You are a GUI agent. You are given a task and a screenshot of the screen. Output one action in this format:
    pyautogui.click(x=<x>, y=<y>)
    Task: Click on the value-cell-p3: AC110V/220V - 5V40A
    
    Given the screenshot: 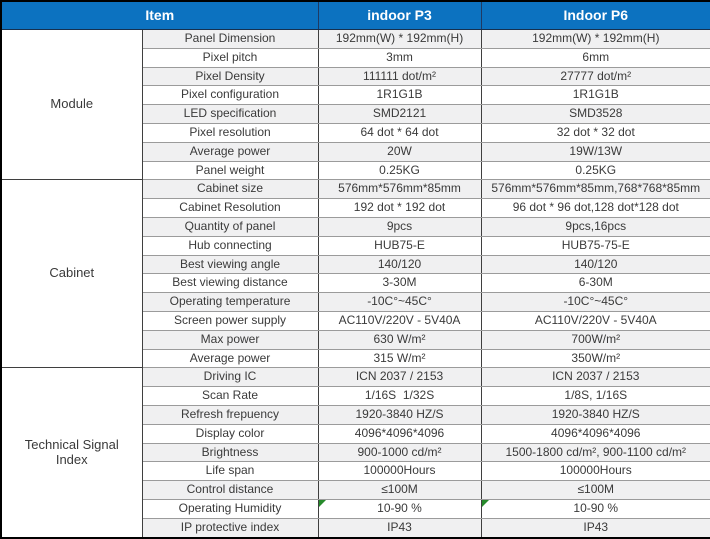 What is the action you would take?
    pyautogui.click(x=399, y=320)
    